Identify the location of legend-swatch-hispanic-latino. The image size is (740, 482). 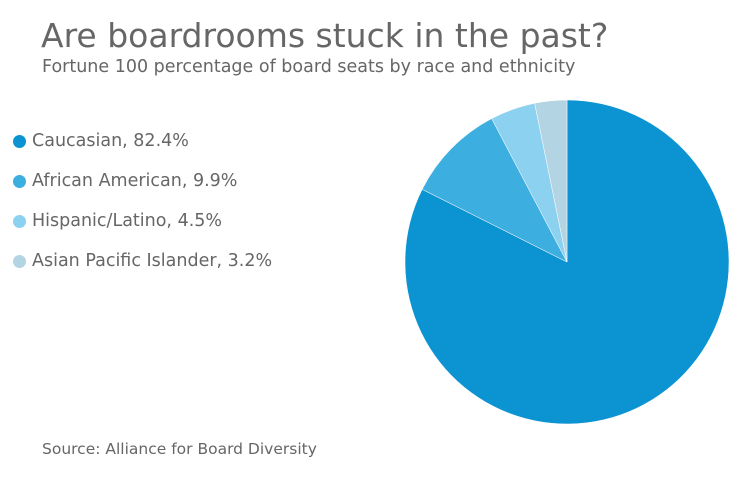
(19, 221).